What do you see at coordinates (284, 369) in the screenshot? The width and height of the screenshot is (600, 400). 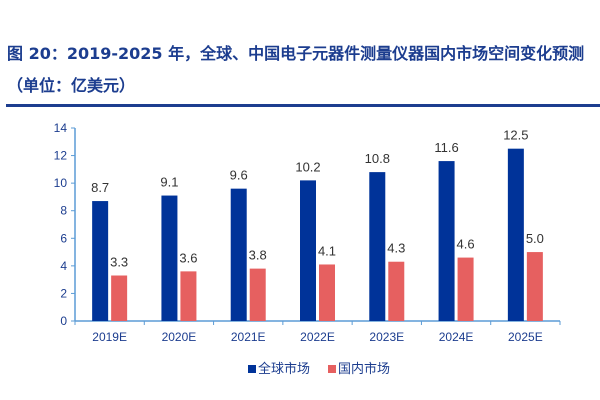 I see `legend-label: 全球市场` at bounding box center [284, 369].